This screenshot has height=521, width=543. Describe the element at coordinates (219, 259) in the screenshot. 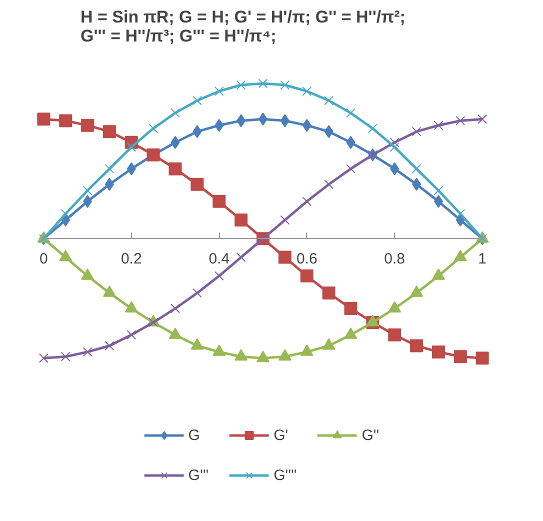

I see `x-tick-label: 0.4` at that location.